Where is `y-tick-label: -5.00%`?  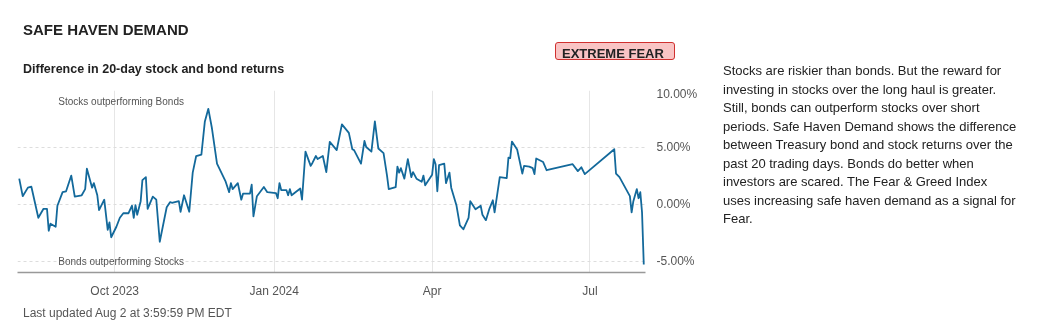 y-tick-label: -5.00% is located at coordinates (675, 261).